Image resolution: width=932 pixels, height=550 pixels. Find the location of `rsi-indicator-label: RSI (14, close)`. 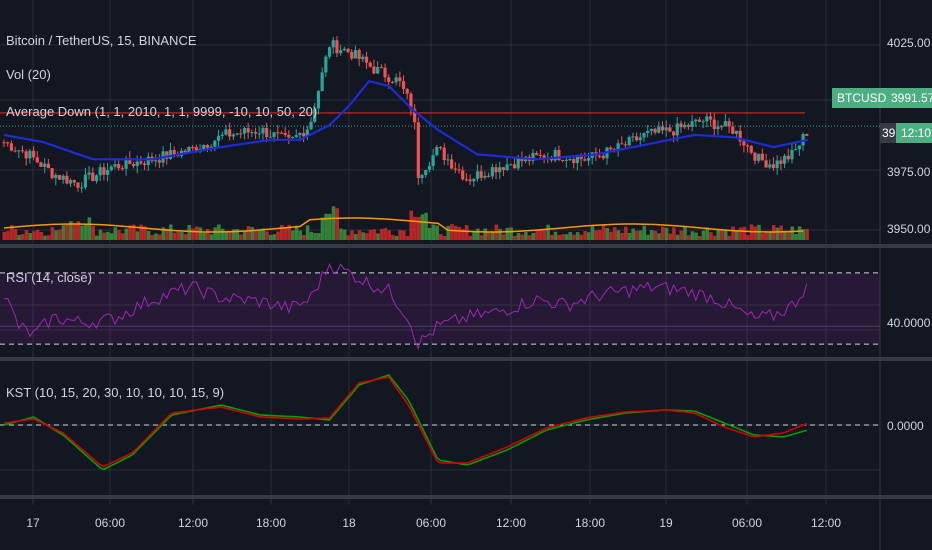

rsi-indicator-label: RSI (14, close) is located at coordinates (49, 277).